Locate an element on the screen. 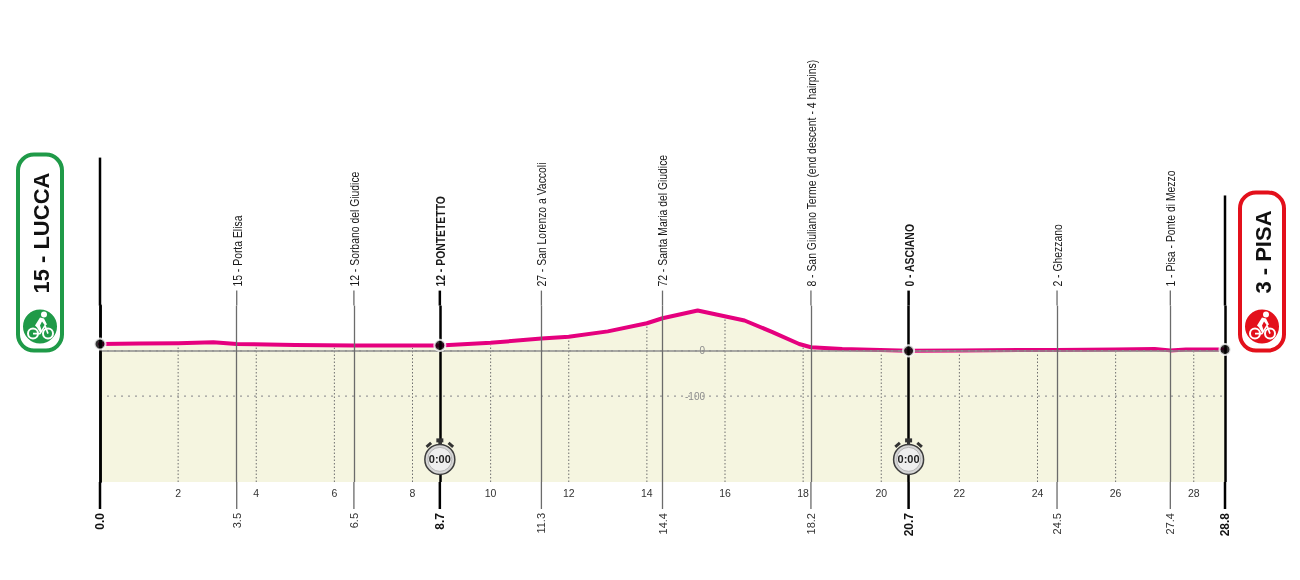 This screenshot has width=1300, height=580. ref-line-label: 27 - San Lorenzo a Vaccoli is located at coordinates (541, 224).